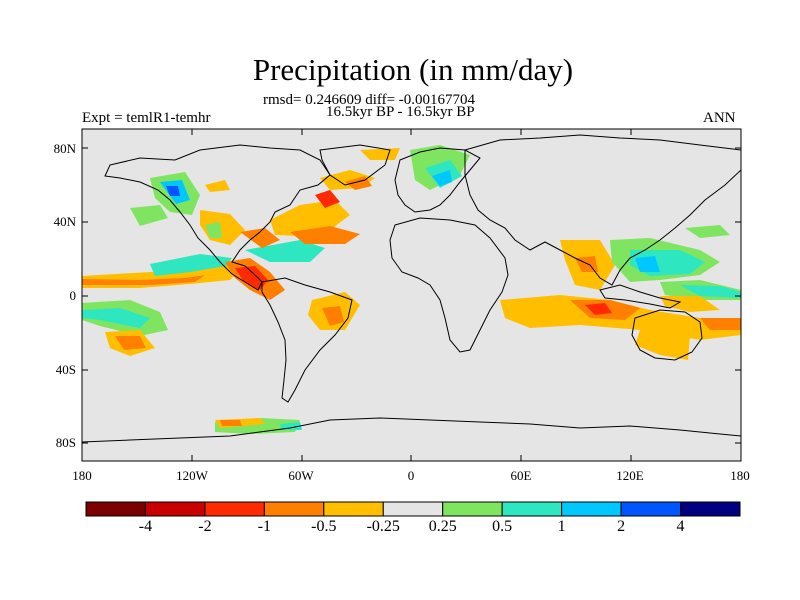  I want to click on coastline-greenland, so click(355, 165).